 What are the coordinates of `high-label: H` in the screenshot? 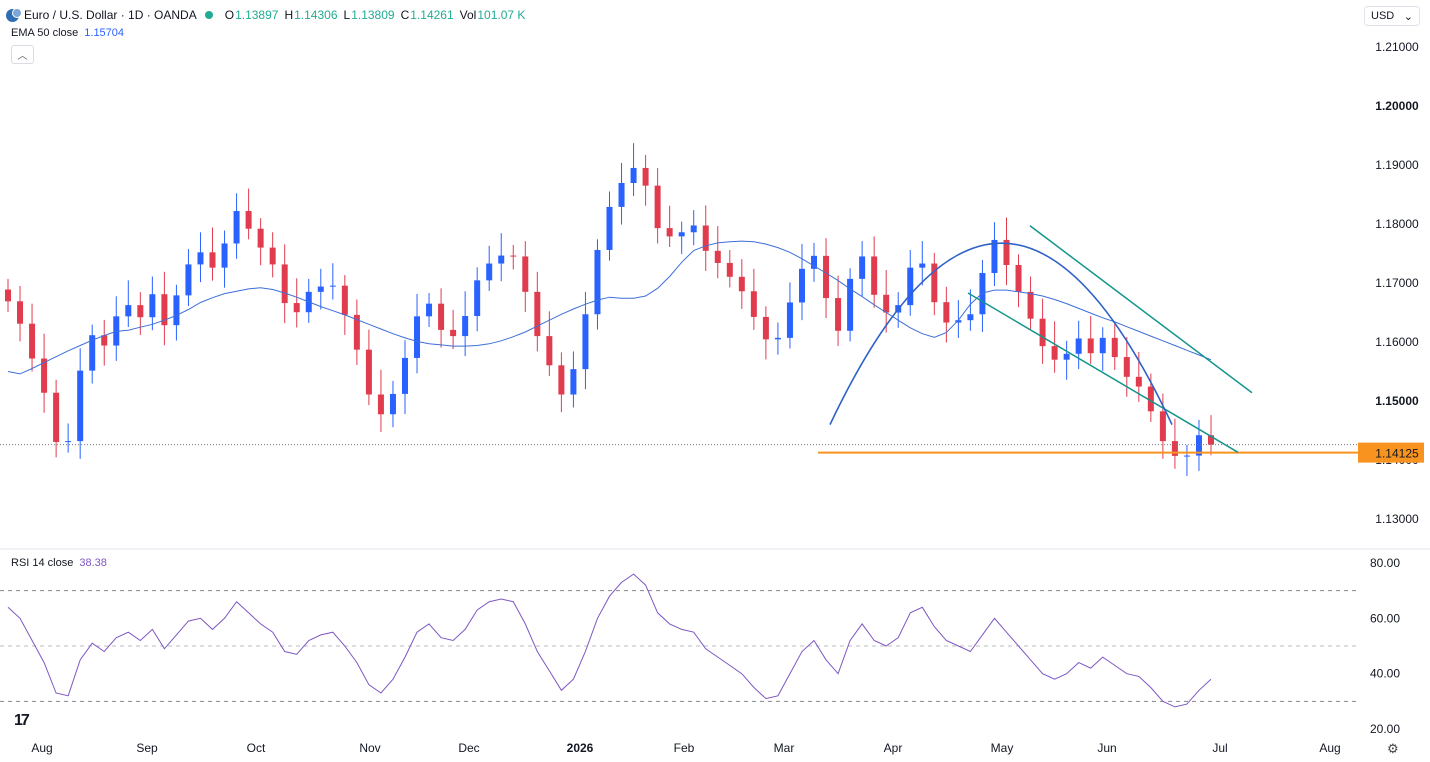 It's located at (289, 15).